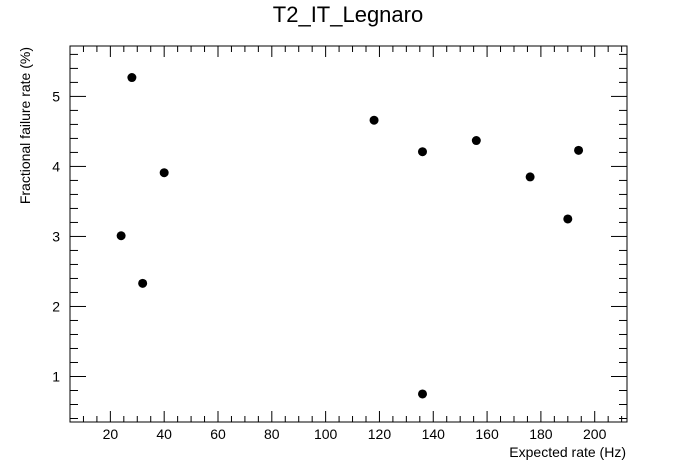 This screenshot has height=472, width=696. I want to click on x-axis-tick-labels: 20 40 60 80 100 120 140 160 180 200, so click(355, 434).